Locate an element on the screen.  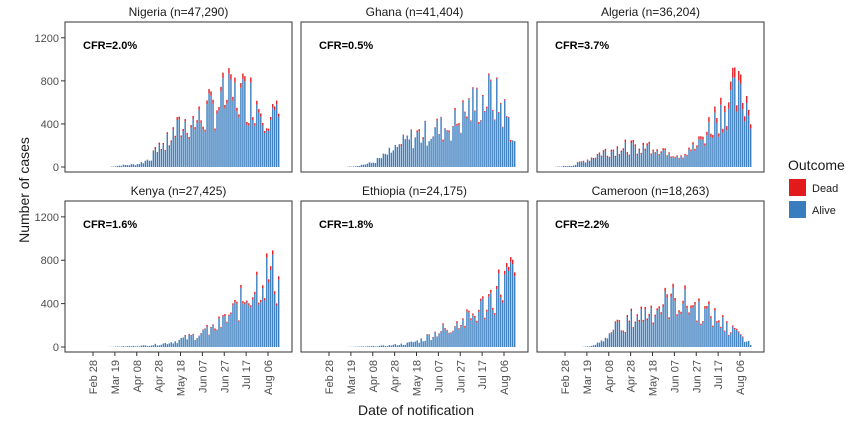
panel-algeria: Algeria (n=36,204) CFR=3.7% is located at coordinates (650, 89).